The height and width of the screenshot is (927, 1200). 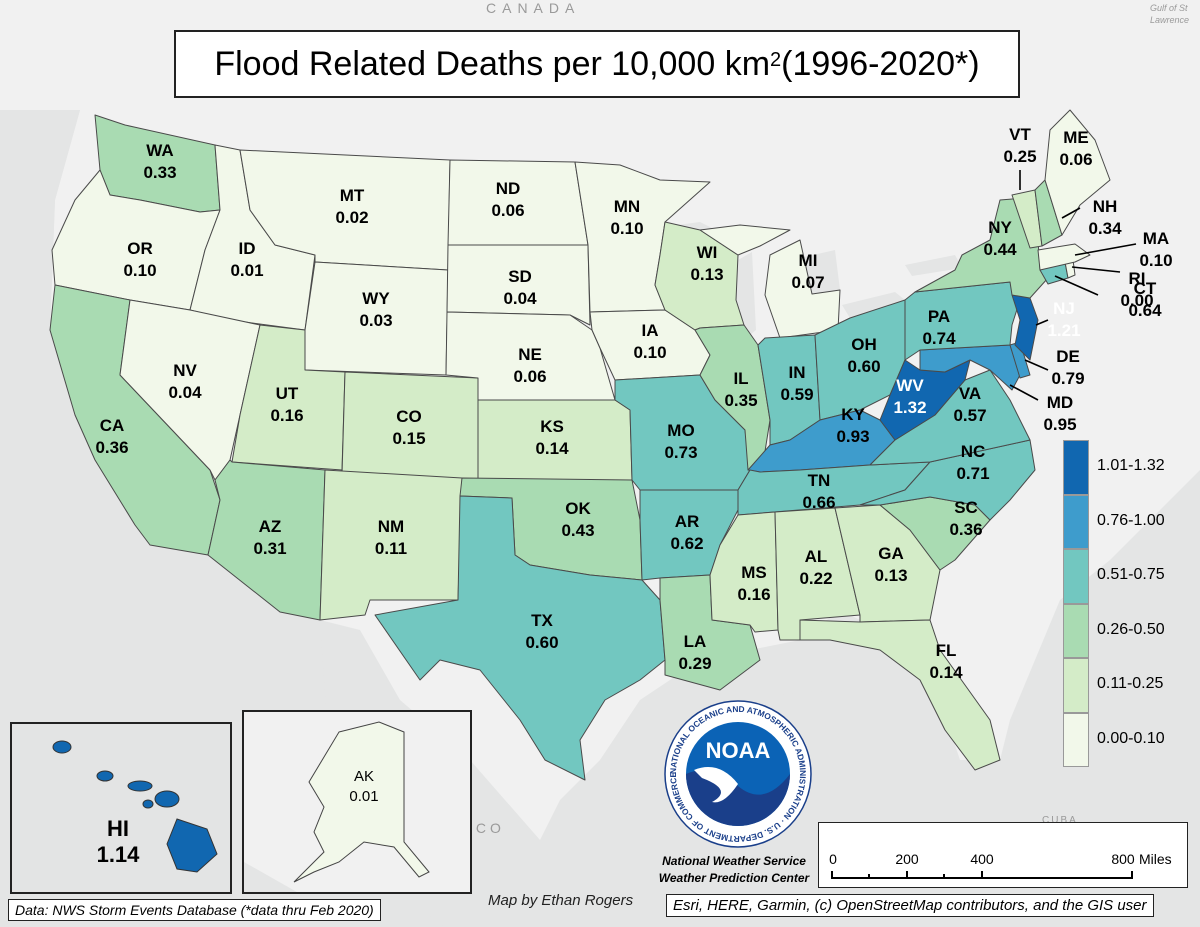 What do you see at coordinates (910, 407) in the screenshot?
I see `state-value: 1.32` at bounding box center [910, 407].